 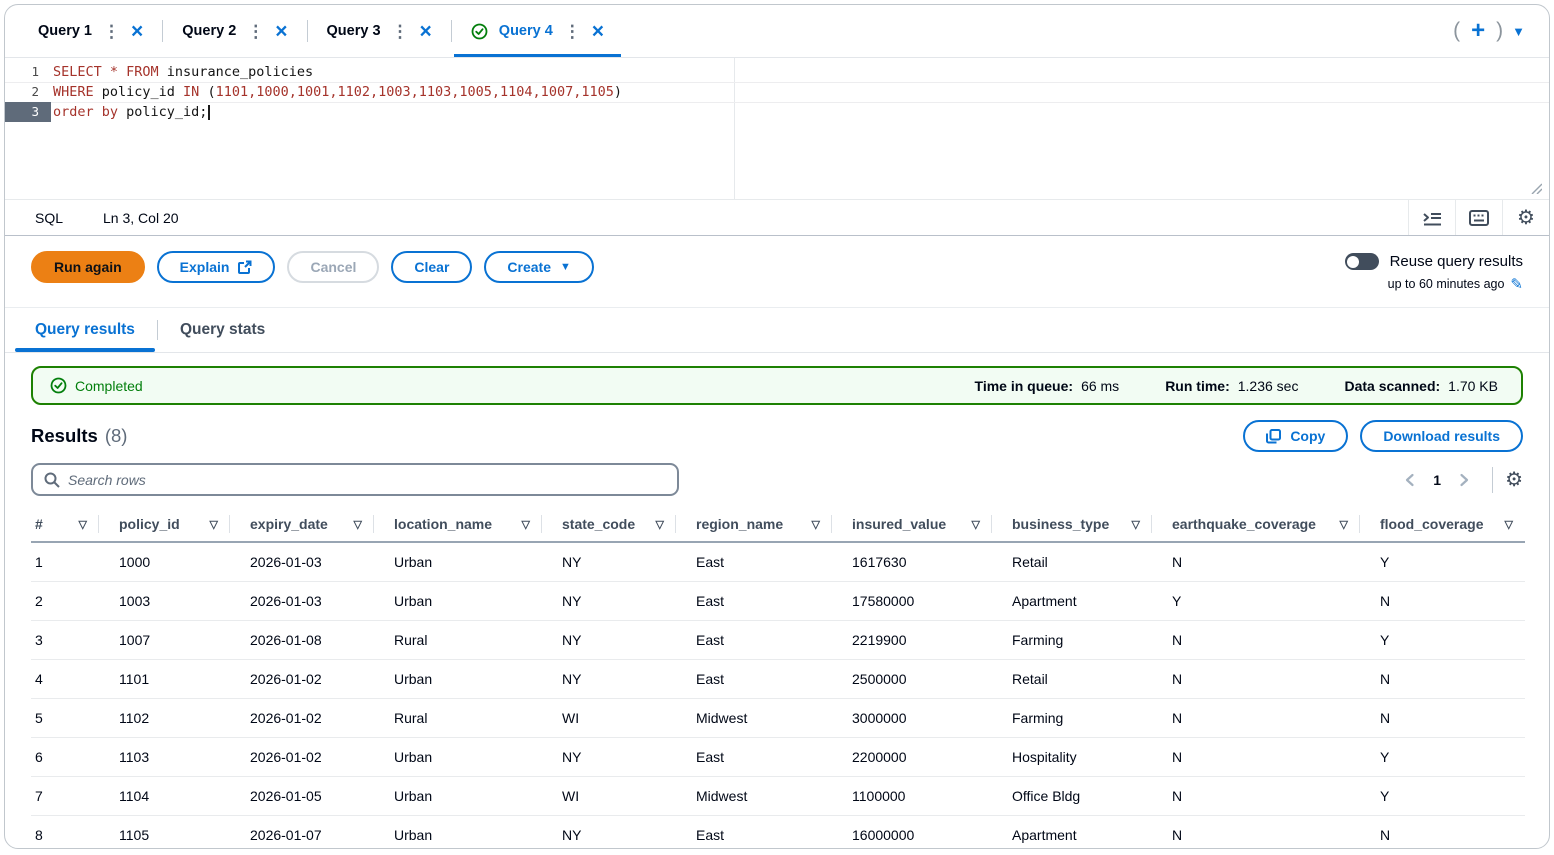 What do you see at coordinates (379, 31) in the screenshot?
I see `tab-query-3: Query 3 ⋮ ×` at bounding box center [379, 31].